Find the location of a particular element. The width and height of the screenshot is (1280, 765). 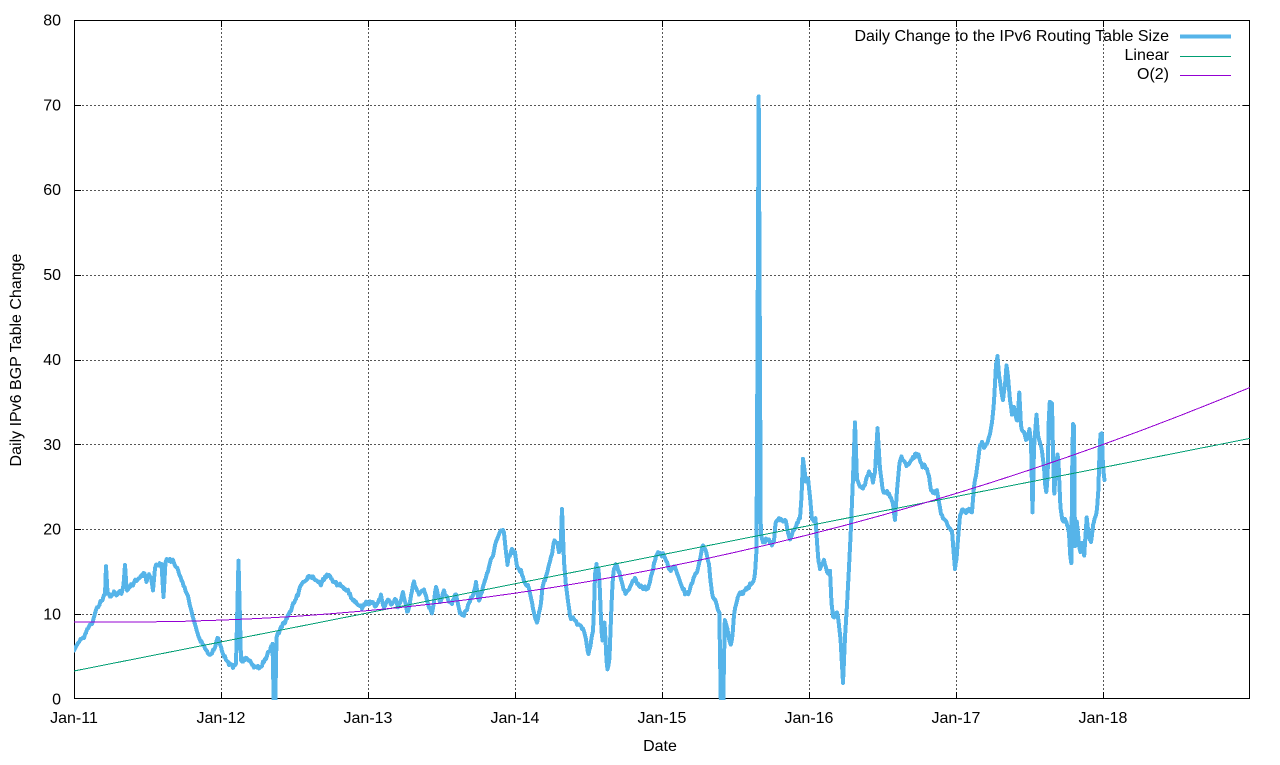

svg-text: Jan-11 is located at coordinates (74, 718).